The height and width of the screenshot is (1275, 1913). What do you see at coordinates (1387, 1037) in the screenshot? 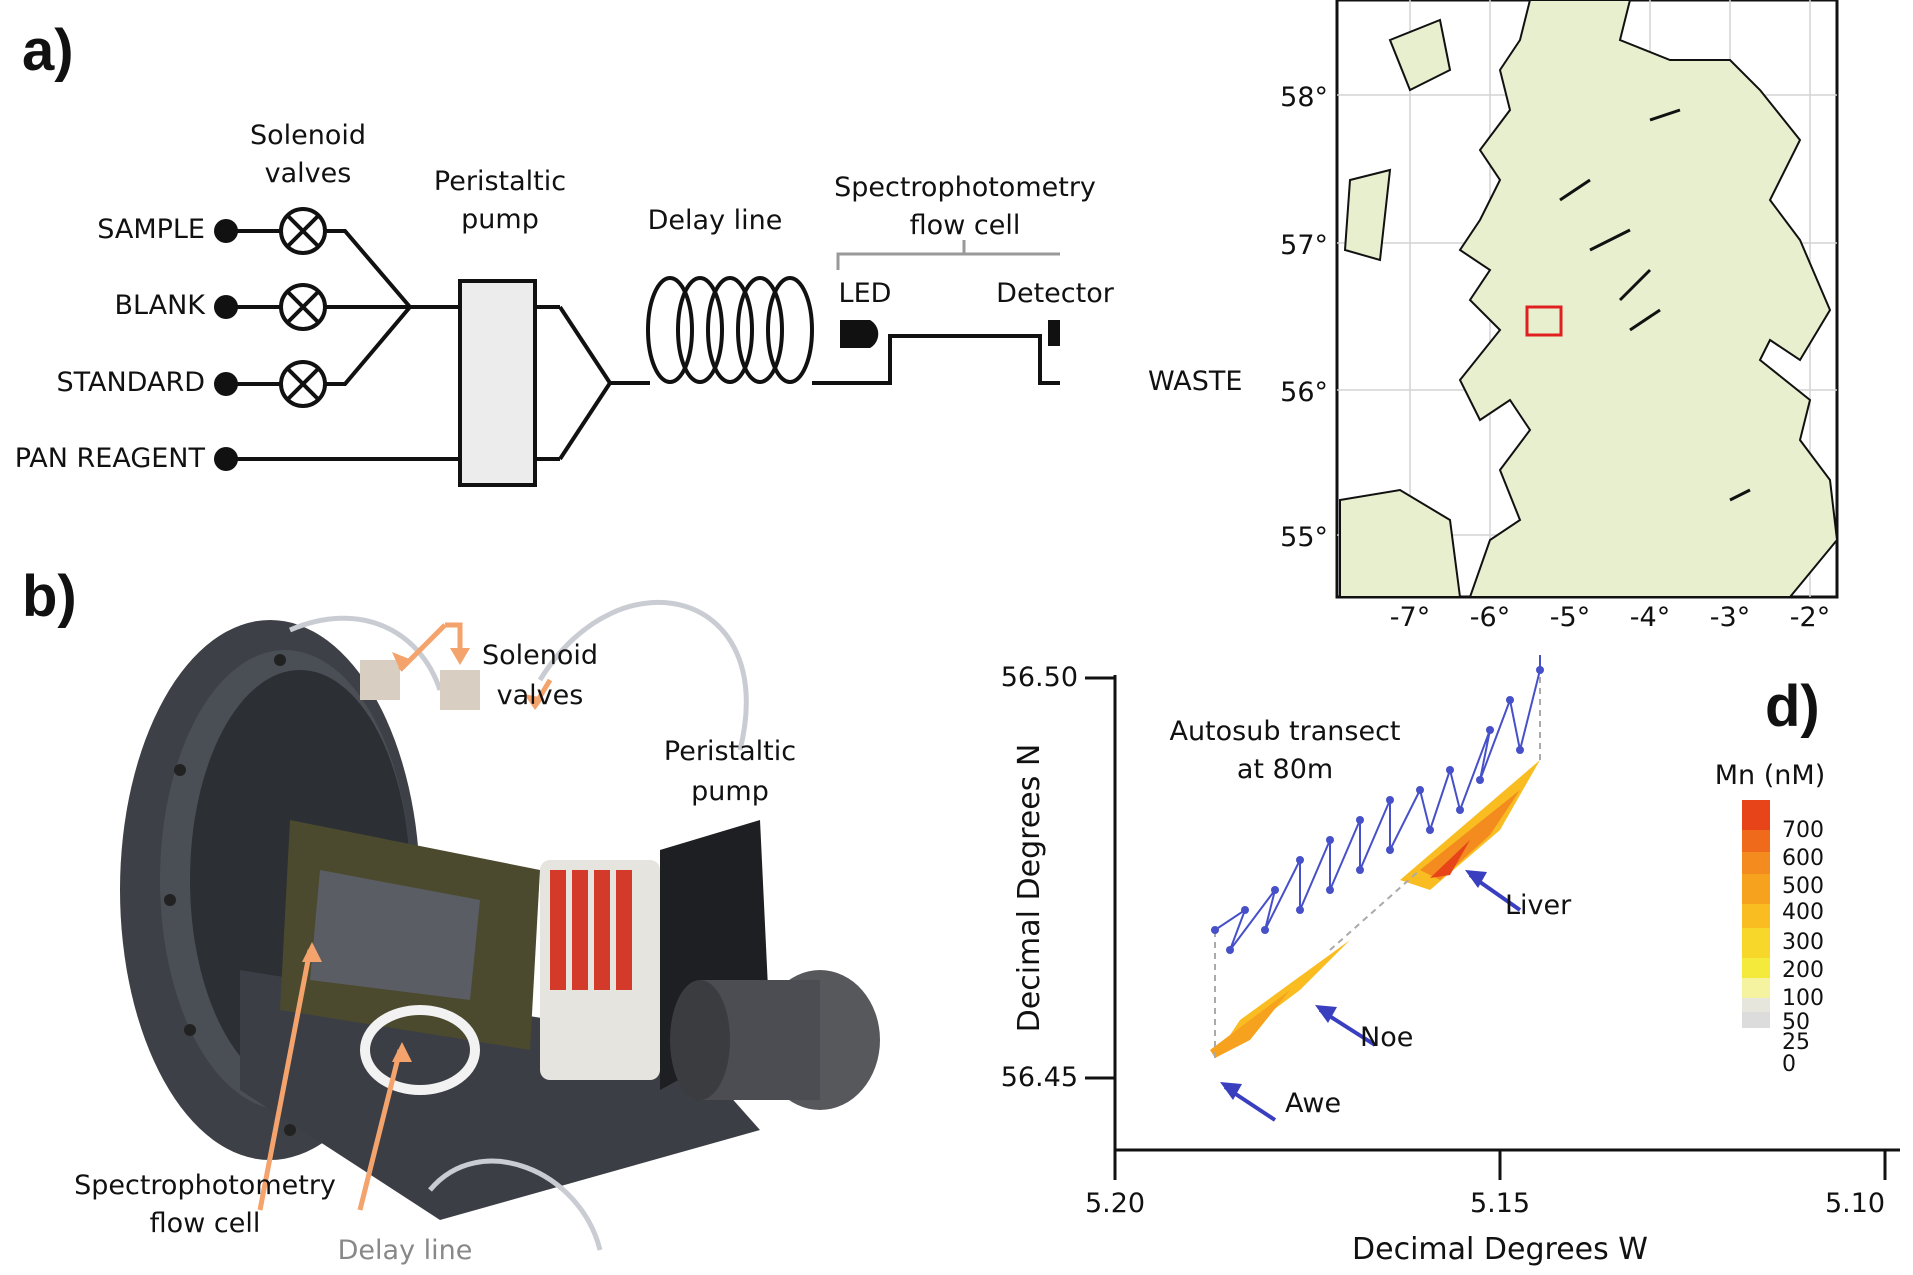
I see `label-noe: Noe` at bounding box center [1387, 1037].